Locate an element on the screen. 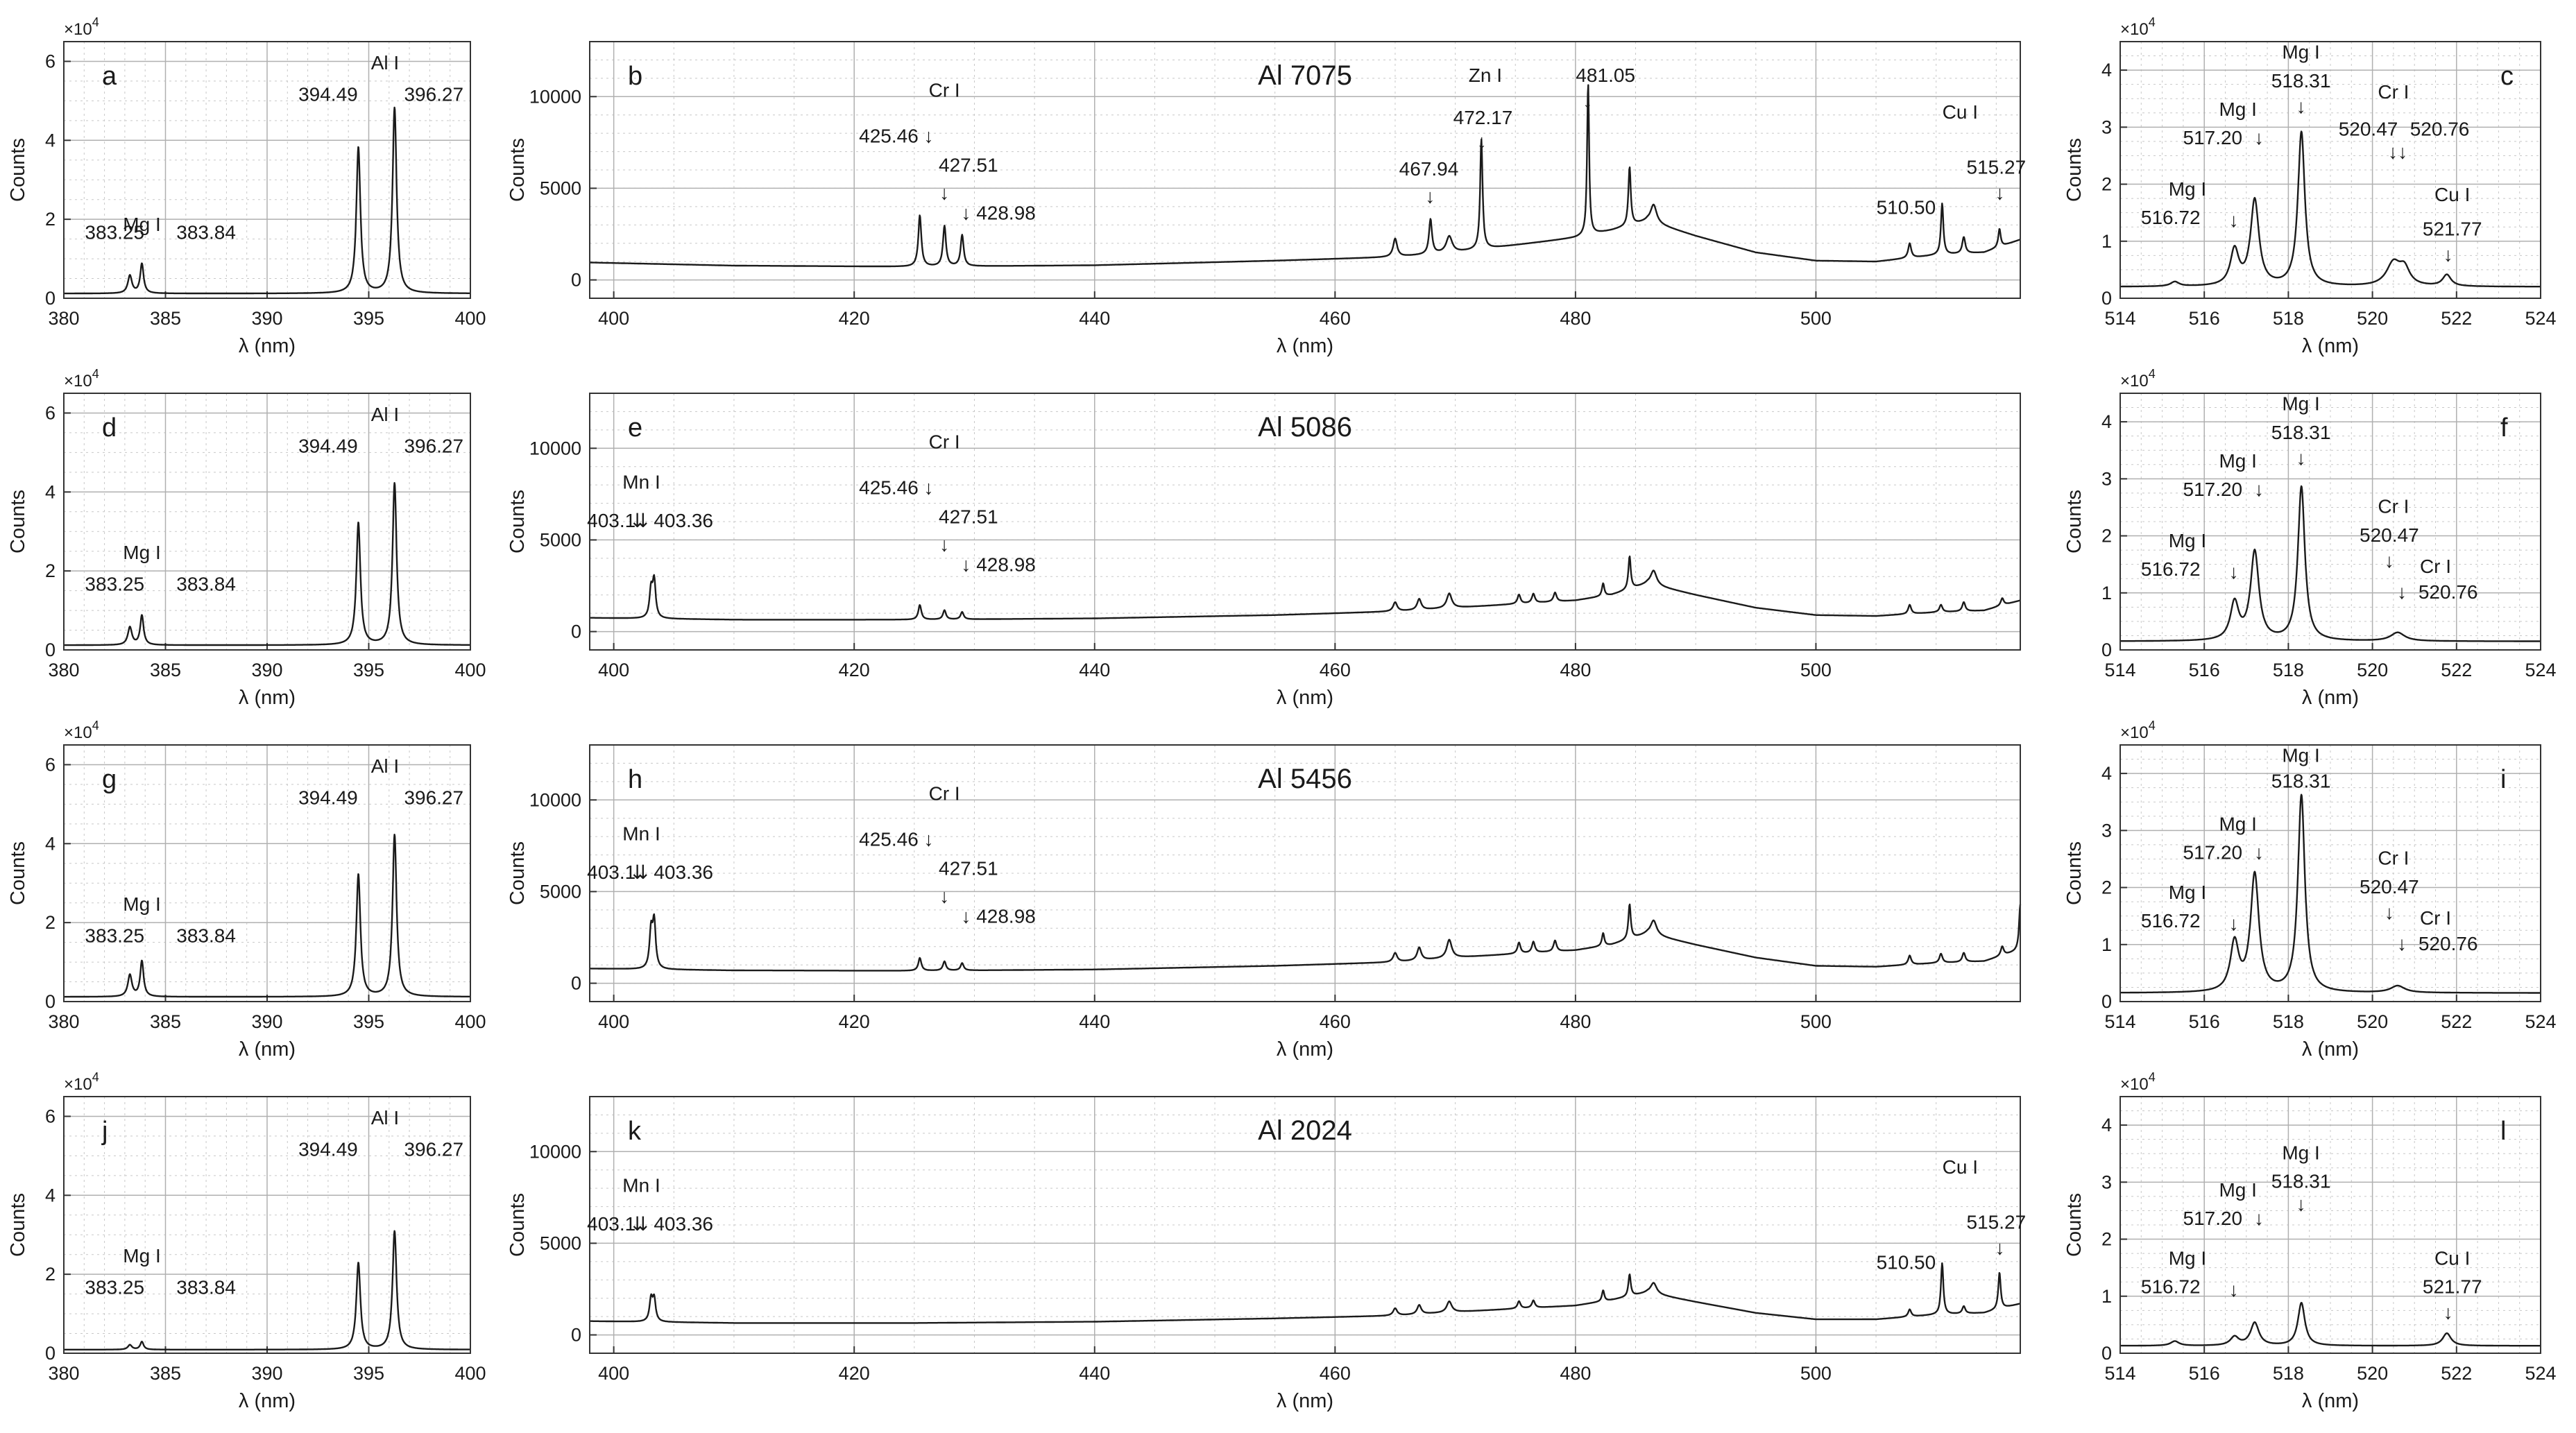 The width and height of the screenshot is (2576, 1433). x-tick-label: 480 is located at coordinates (1575, 1374).